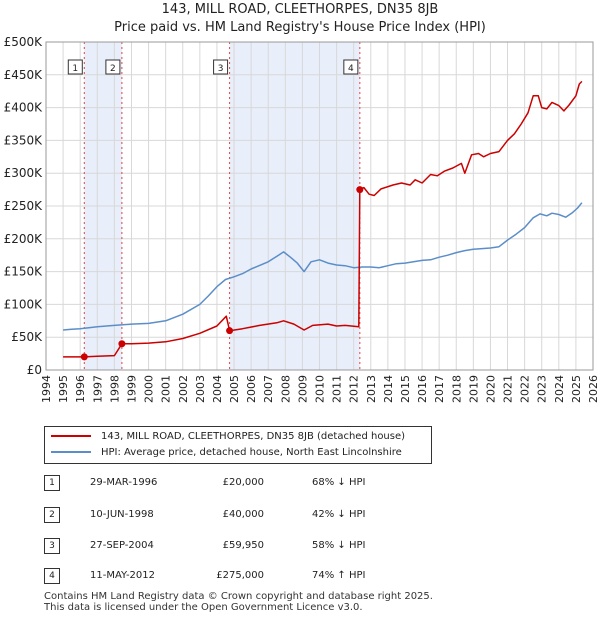 Image resolution: width=600 pixels, height=620 pixels. Describe the element at coordinates (52, 515) in the screenshot. I see `transaction-number: 2` at that location.